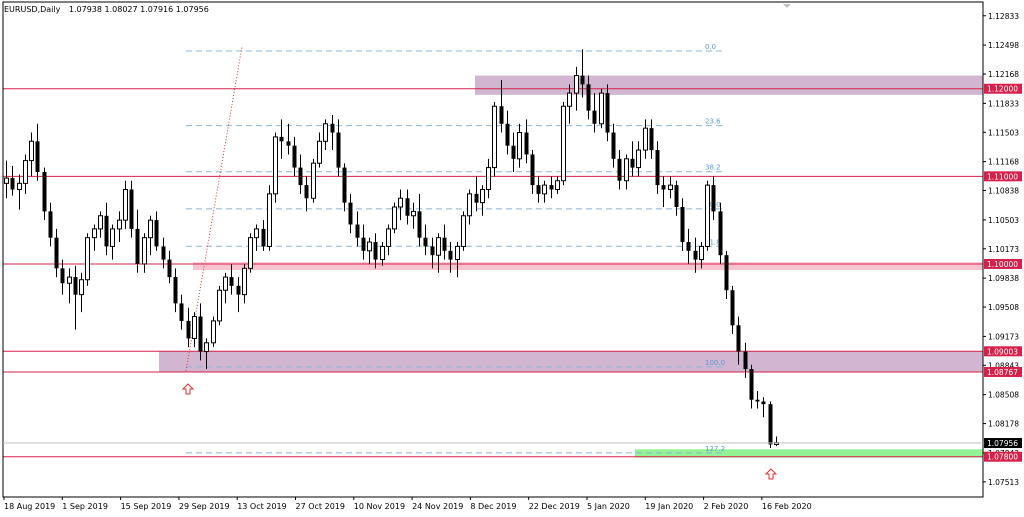  What do you see at coordinates (1003, 443) in the screenshot?
I see `current-price-tag` at bounding box center [1003, 443].